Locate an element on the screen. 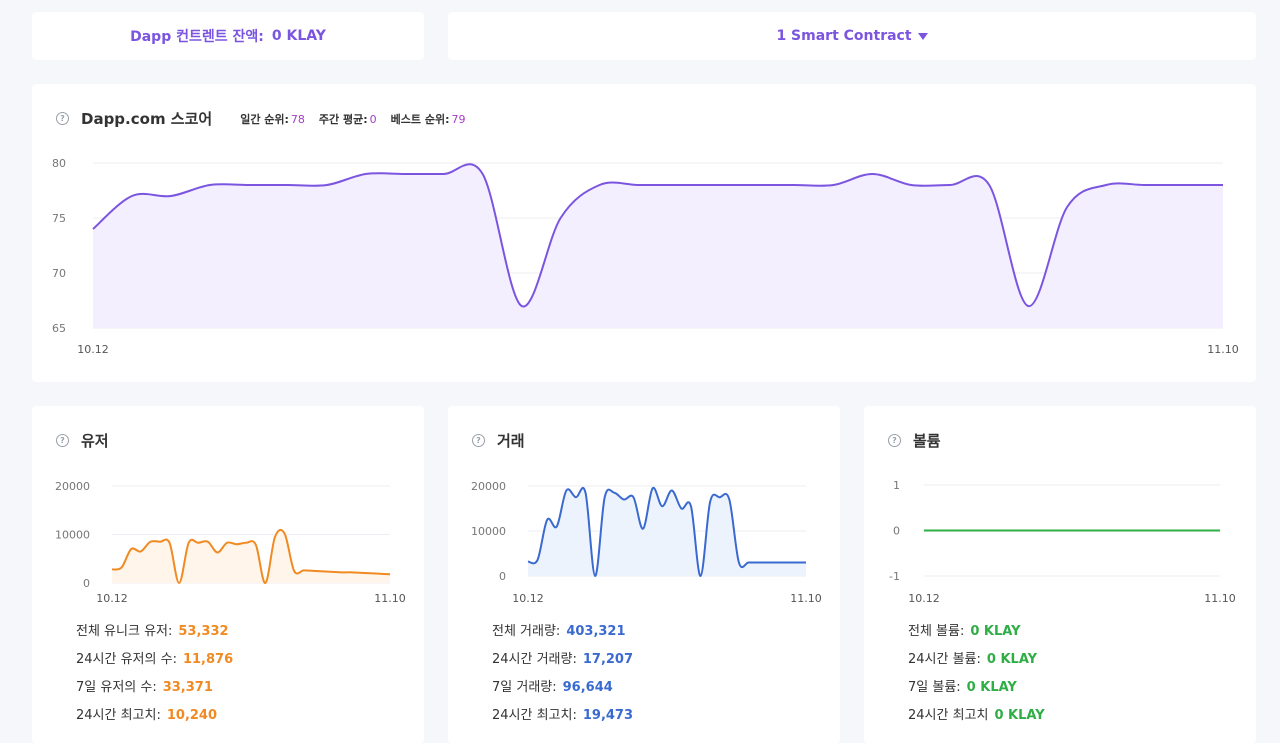 The width and height of the screenshot is (1280, 743). users-stat: 24시간 최고치: 10,240 is located at coordinates (146, 713).